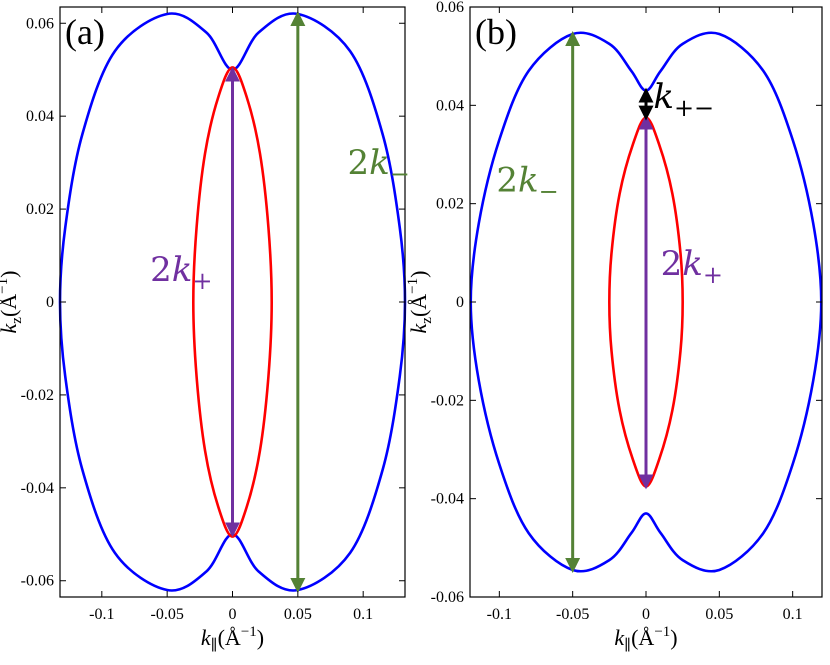 The image size is (830, 665). I want to click on annotation-k+-: k+−, so click(683, 99).